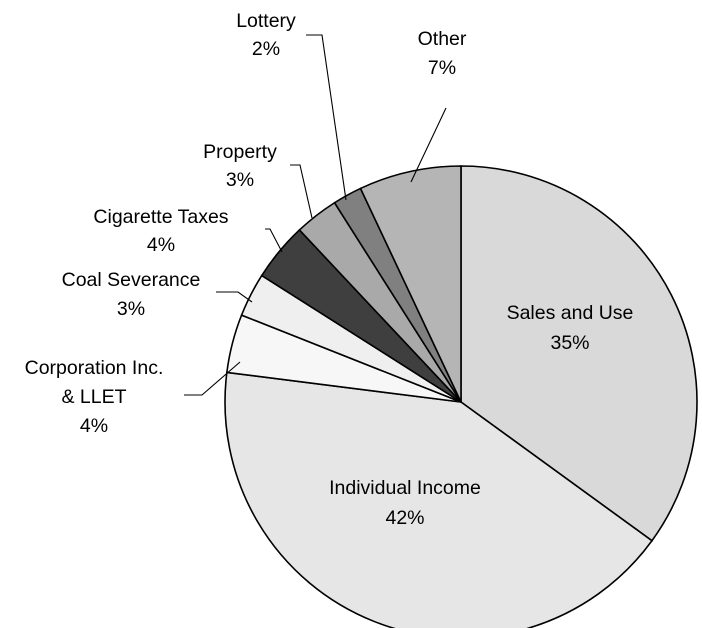  Describe the element at coordinates (570, 313) in the screenshot. I see `slice-name: Sales and Use` at that location.